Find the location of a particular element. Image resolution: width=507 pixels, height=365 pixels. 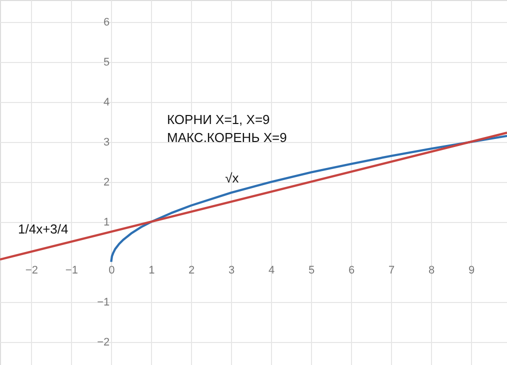

y-tick-label: 5 is located at coordinates (107, 62).